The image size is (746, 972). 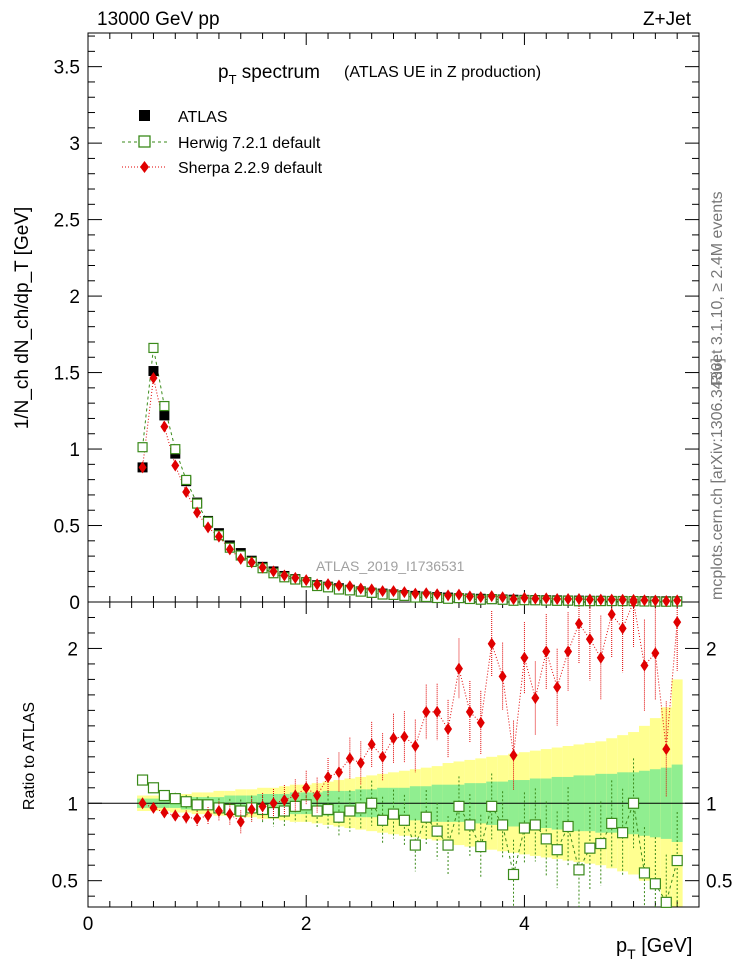 I want to click on y-axis-label-top: 1/N_ch dN_ch/dp_T [GeV], so click(x=22, y=318).